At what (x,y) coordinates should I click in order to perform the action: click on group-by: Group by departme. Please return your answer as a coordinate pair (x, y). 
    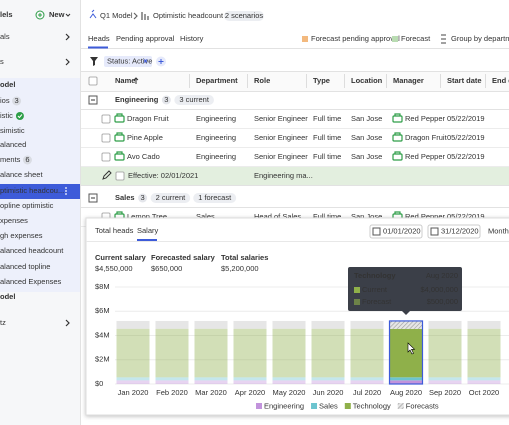
    Looking at the image, I should click on (480, 38).